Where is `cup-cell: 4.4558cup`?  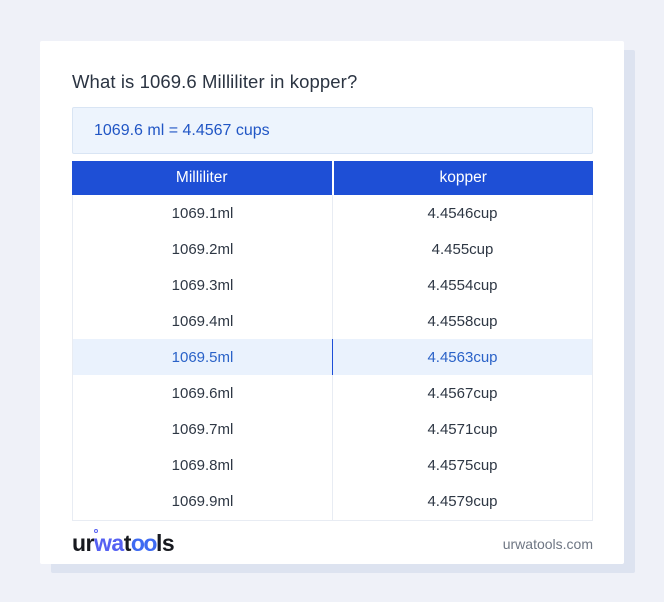 cup-cell: 4.4558cup is located at coordinates (462, 321).